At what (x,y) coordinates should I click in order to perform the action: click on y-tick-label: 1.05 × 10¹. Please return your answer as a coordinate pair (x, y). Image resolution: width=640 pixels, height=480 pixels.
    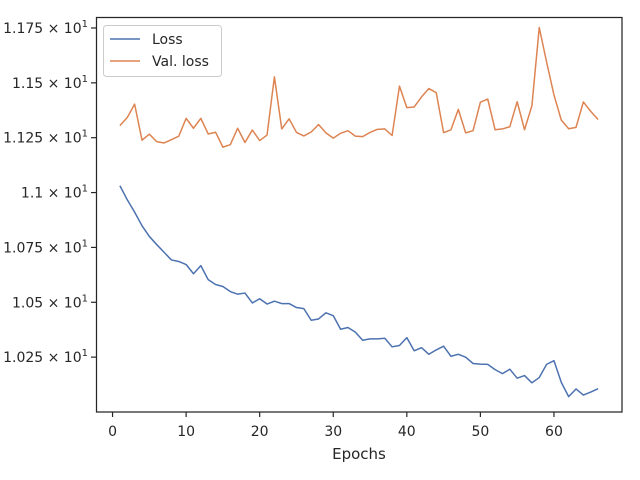
    Looking at the image, I should click on (50, 302).